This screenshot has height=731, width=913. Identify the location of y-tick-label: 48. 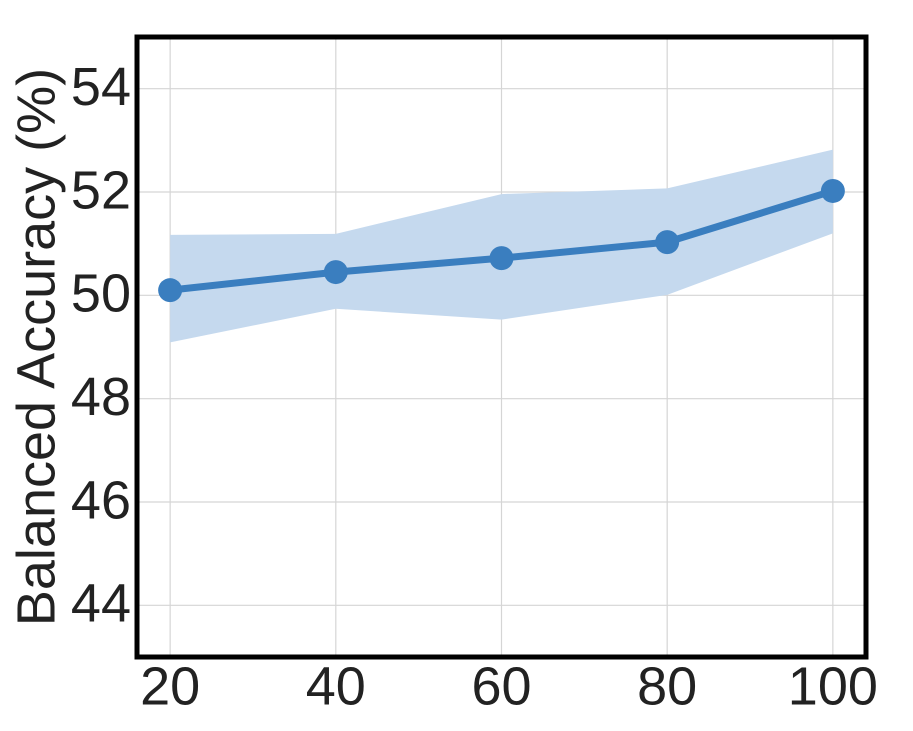
(101, 397).